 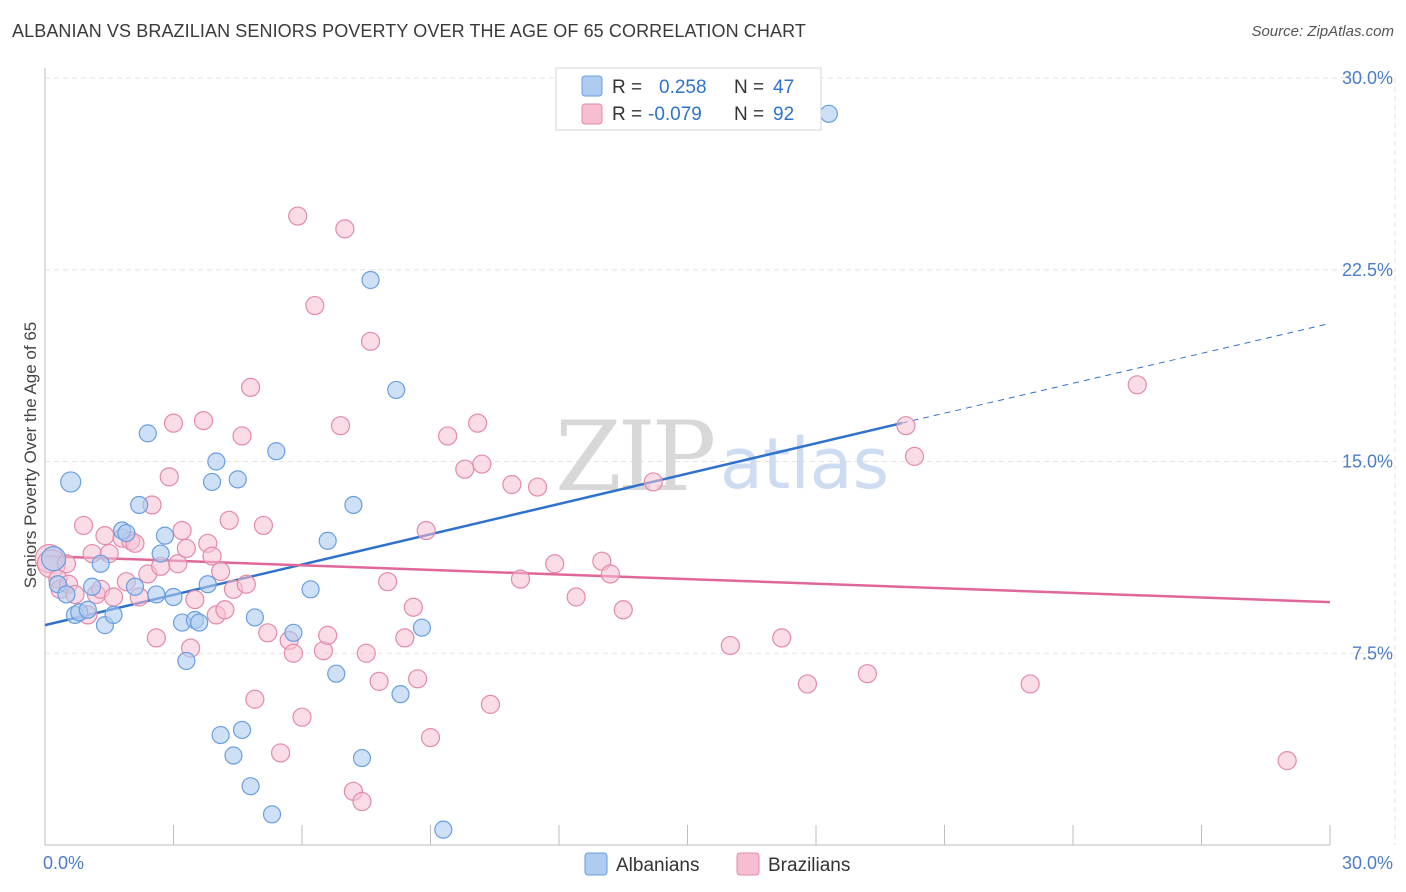 What do you see at coordinates (748, 864) in the screenshot?
I see `bottom-legend-swatch-brazilians` at bounding box center [748, 864].